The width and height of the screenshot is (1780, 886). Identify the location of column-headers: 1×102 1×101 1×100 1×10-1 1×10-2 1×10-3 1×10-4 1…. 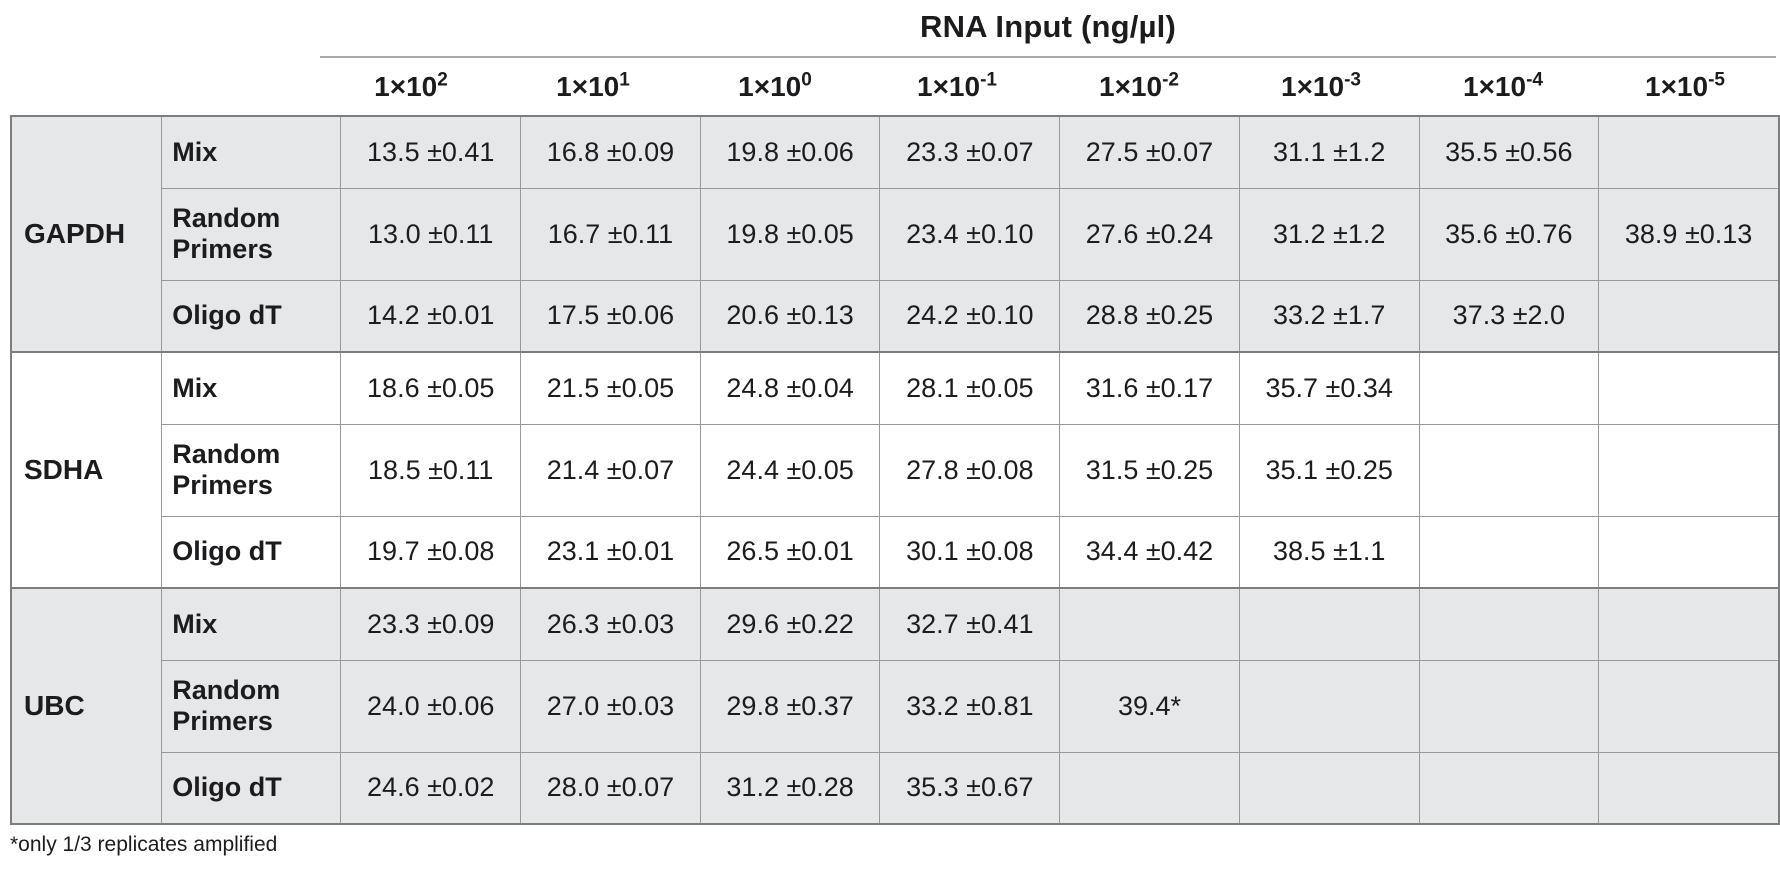
(1048, 86).